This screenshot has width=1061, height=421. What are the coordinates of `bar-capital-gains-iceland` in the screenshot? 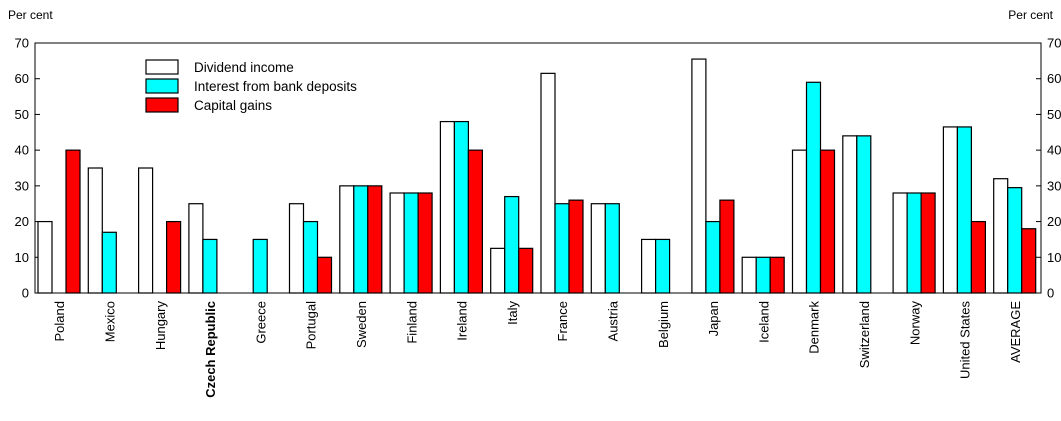 It's located at (777, 275).